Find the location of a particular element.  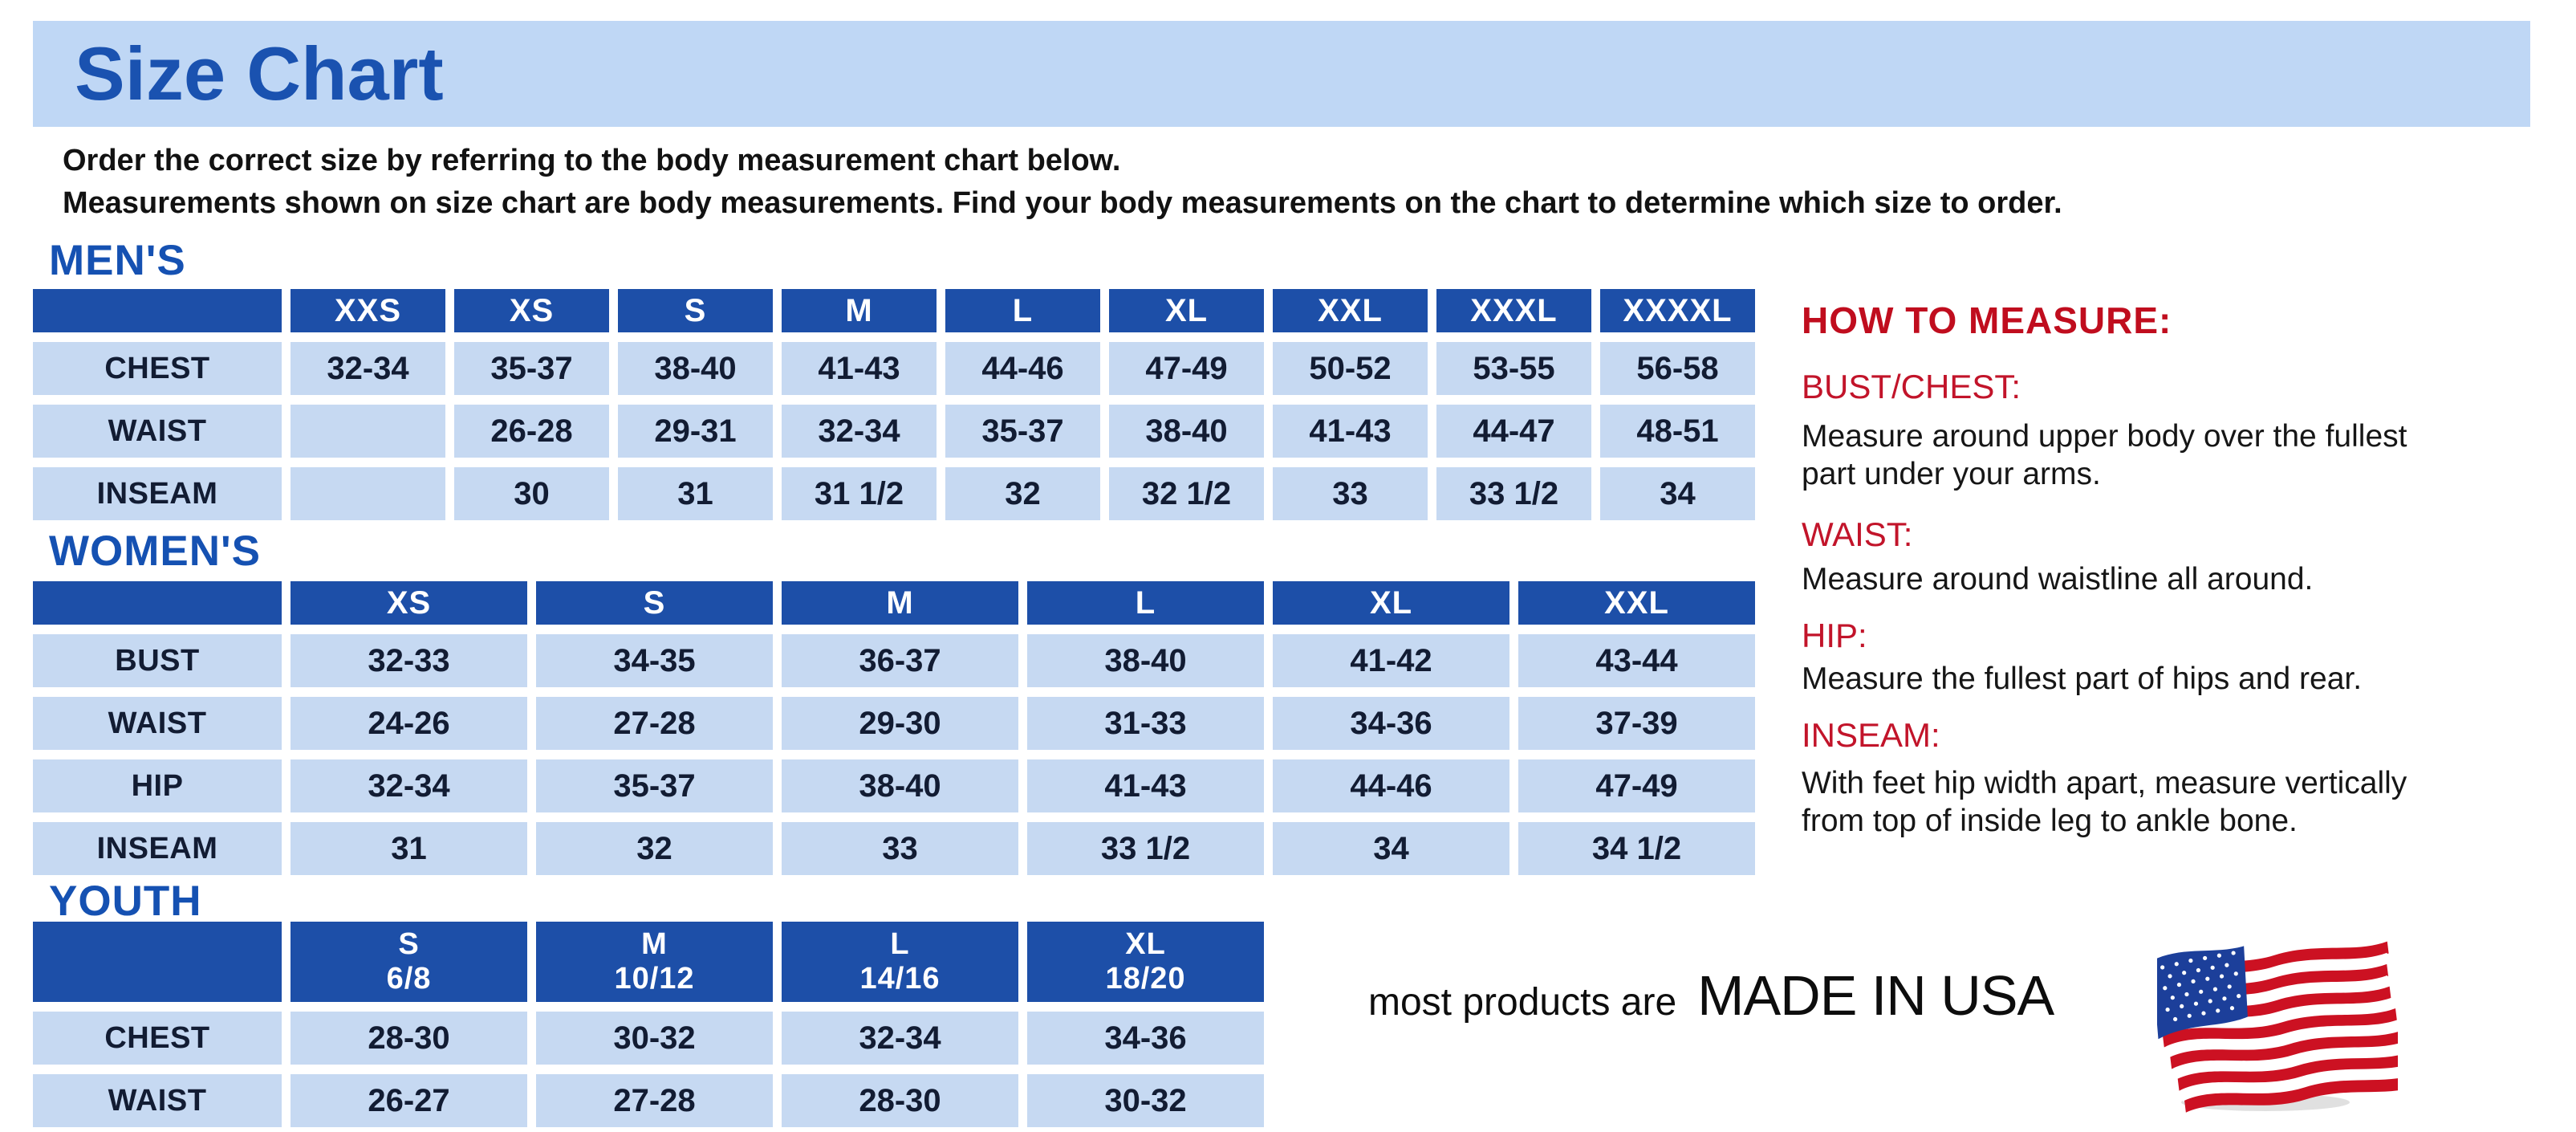

column-header-cell: S 6/8 is located at coordinates (409, 962).